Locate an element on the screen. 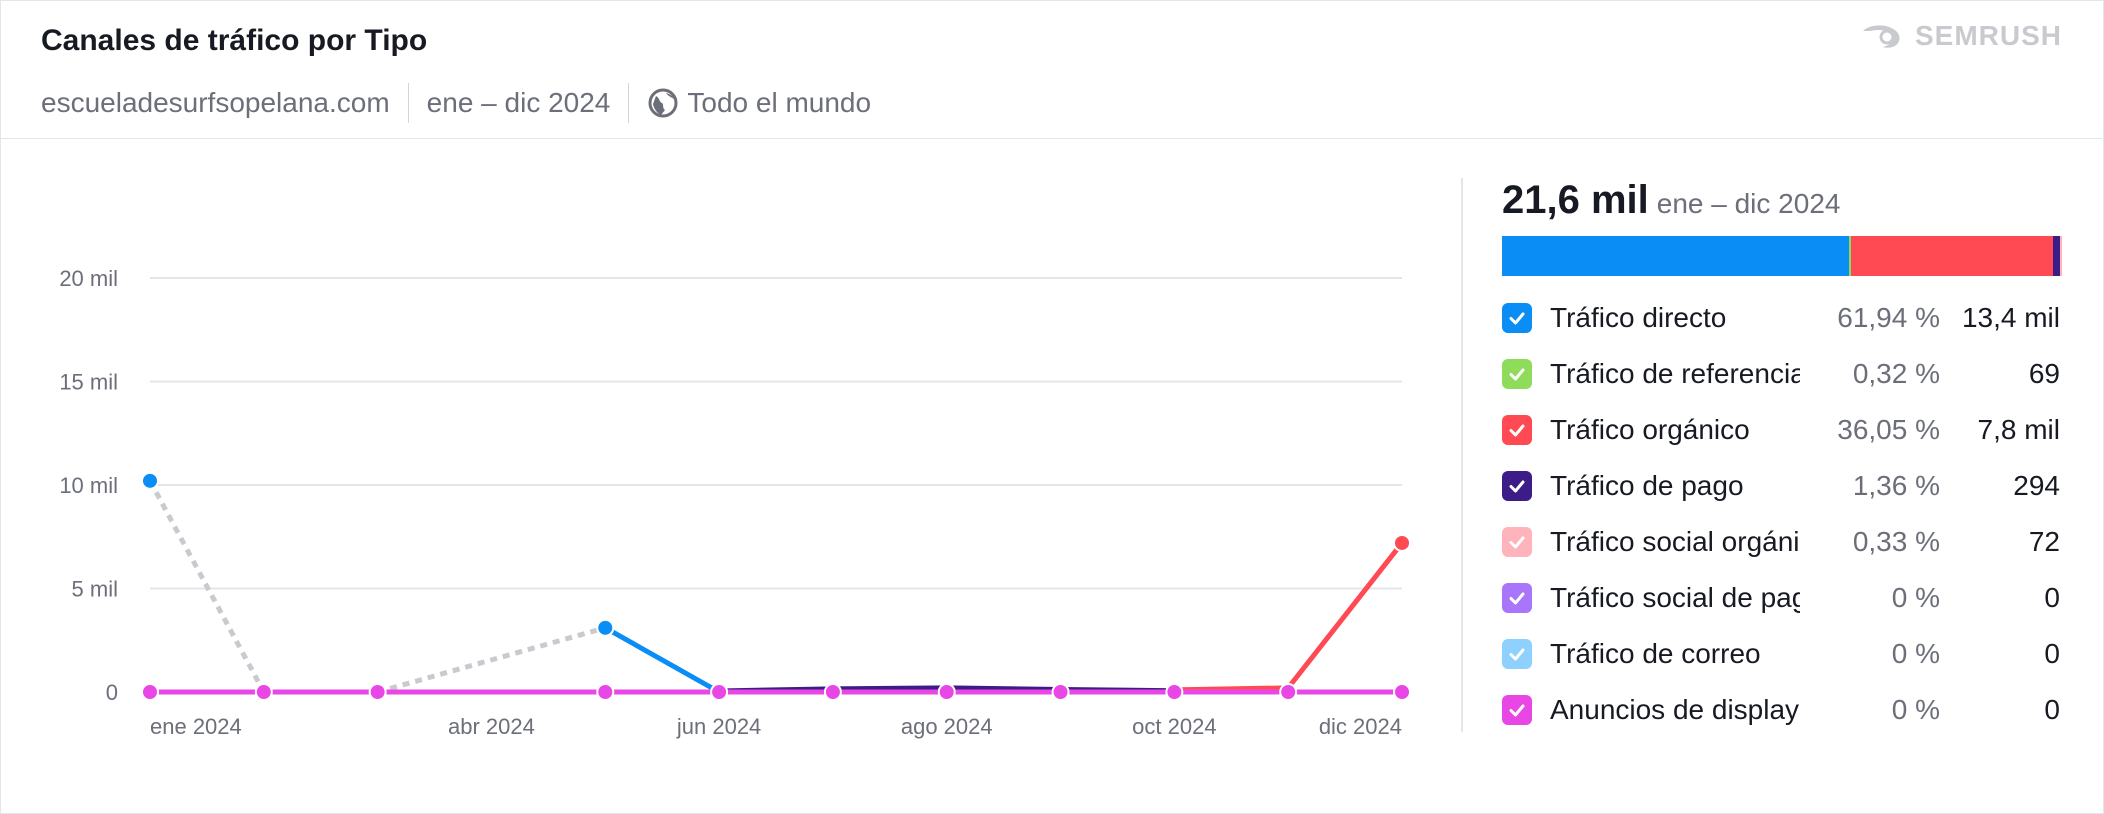  x-tick-label: dic 2024 is located at coordinates (1360, 726).